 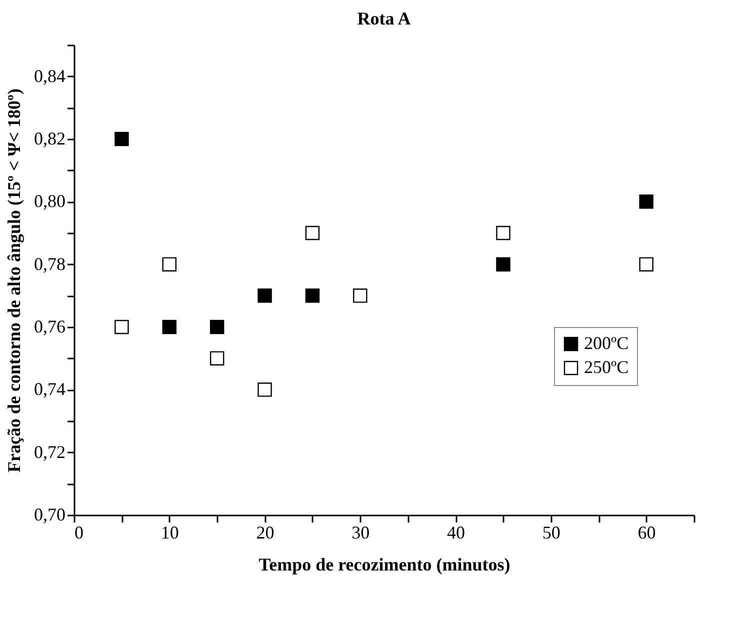 What do you see at coordinates (606, 343) in the screenshot?
I see `legend-label: 200ºC` at bounding box center [606, 343].